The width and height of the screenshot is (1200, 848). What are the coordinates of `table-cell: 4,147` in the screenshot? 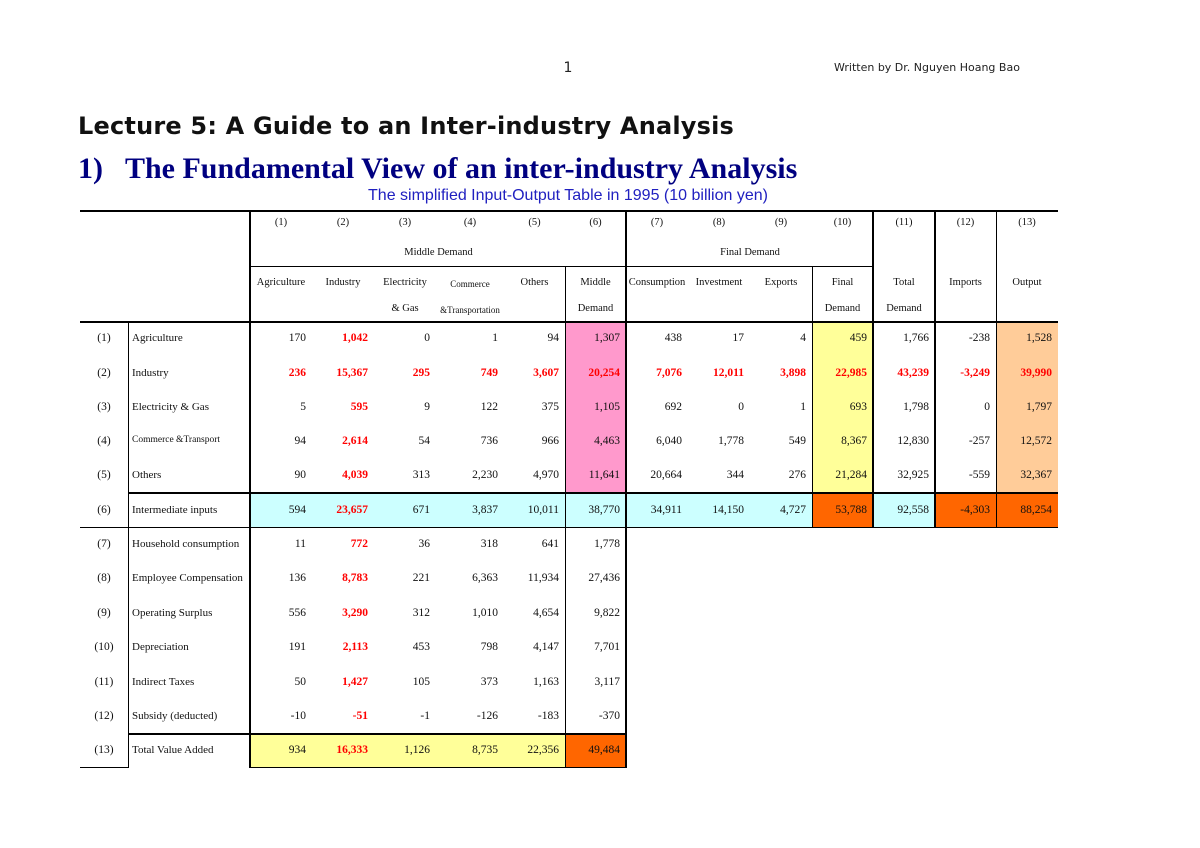 It's located at (546, 647).